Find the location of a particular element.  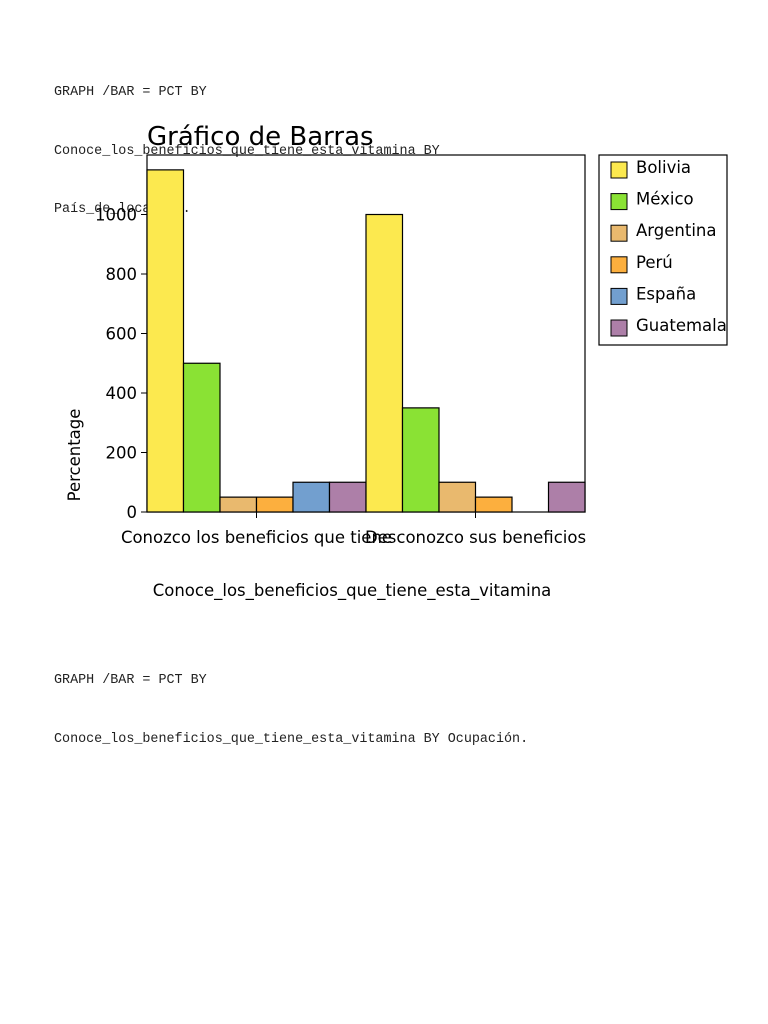

bar-españa is located at coordinates (311, 497).